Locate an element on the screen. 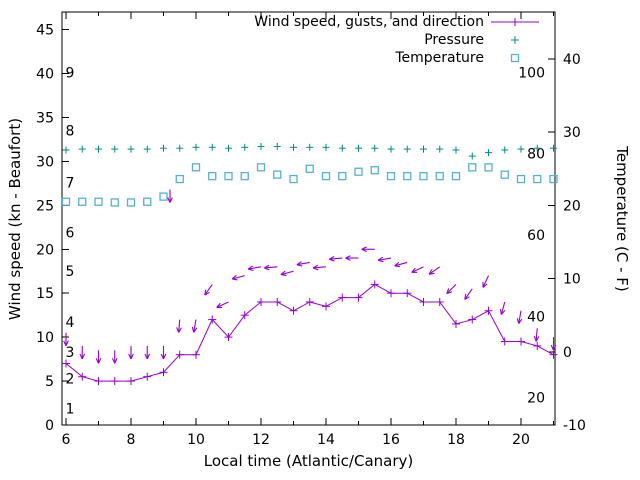 The image size is (640, 480). beaufort-scale-labels: 1 2 3 4 5 6 7 8 9 is located at coordinates (70, 242).